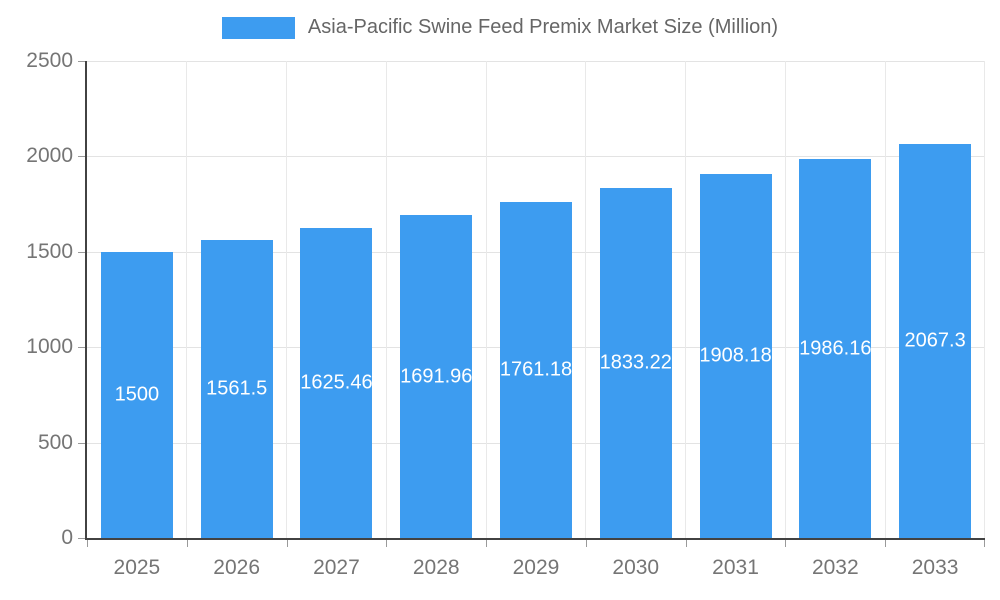  What do you see at coordinates (336, 567) in the screenshot?
I see `x-axis-label: 2027` at bounding box center [336, 567].